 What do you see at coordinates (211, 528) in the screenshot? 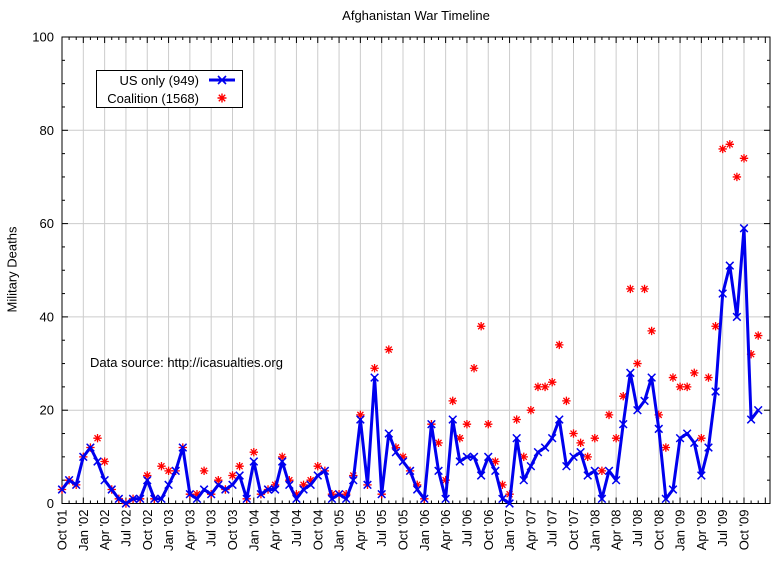
I see `x-tick-label: Jul '03` at bounding box center [211, 528].